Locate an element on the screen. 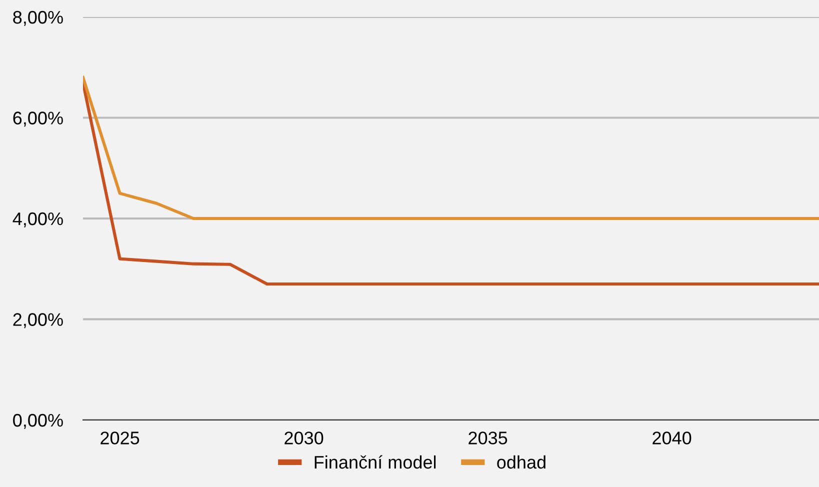 The image size is (819, 487). x-tick-label: 2025 is located at coordinates (120, 438).